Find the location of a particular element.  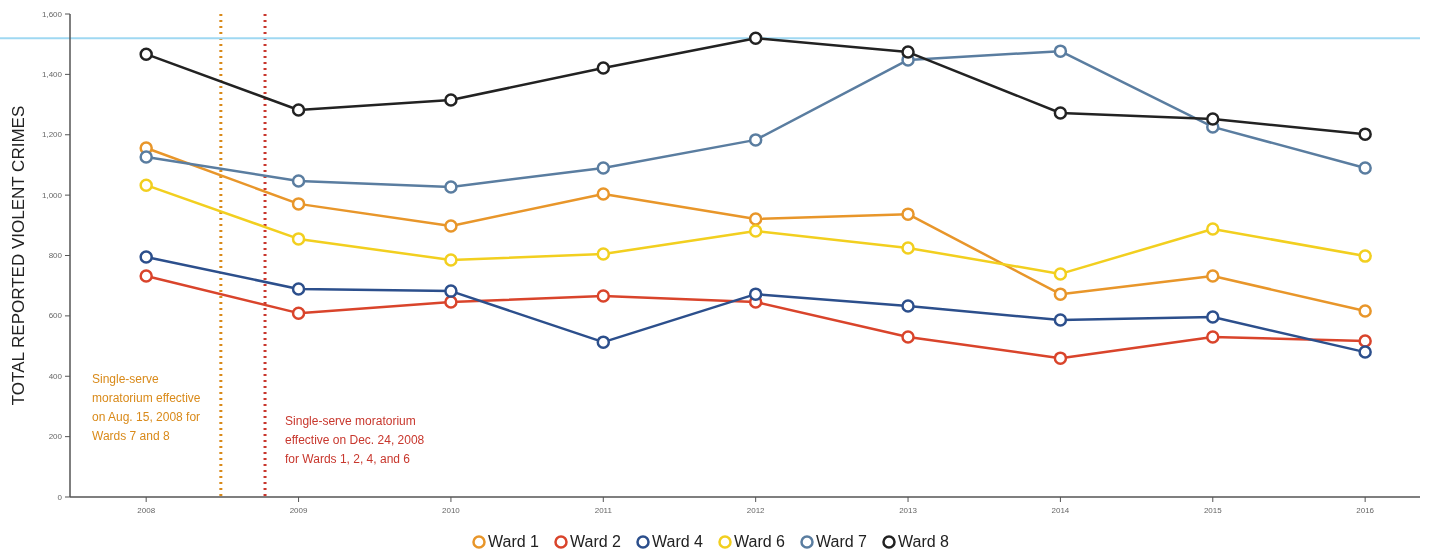

legend-label: Ward 7 is located at coordinates (842, 541).